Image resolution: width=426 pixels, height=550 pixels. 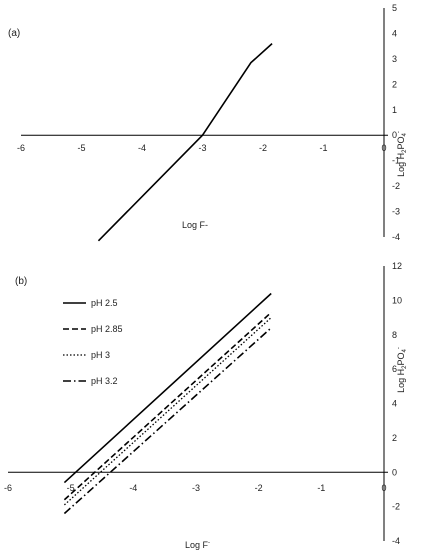 What do you see at coordinates (394, 59) in the screenshot?
I see `y-tick-label: 3` at bounding box center [394, 59].